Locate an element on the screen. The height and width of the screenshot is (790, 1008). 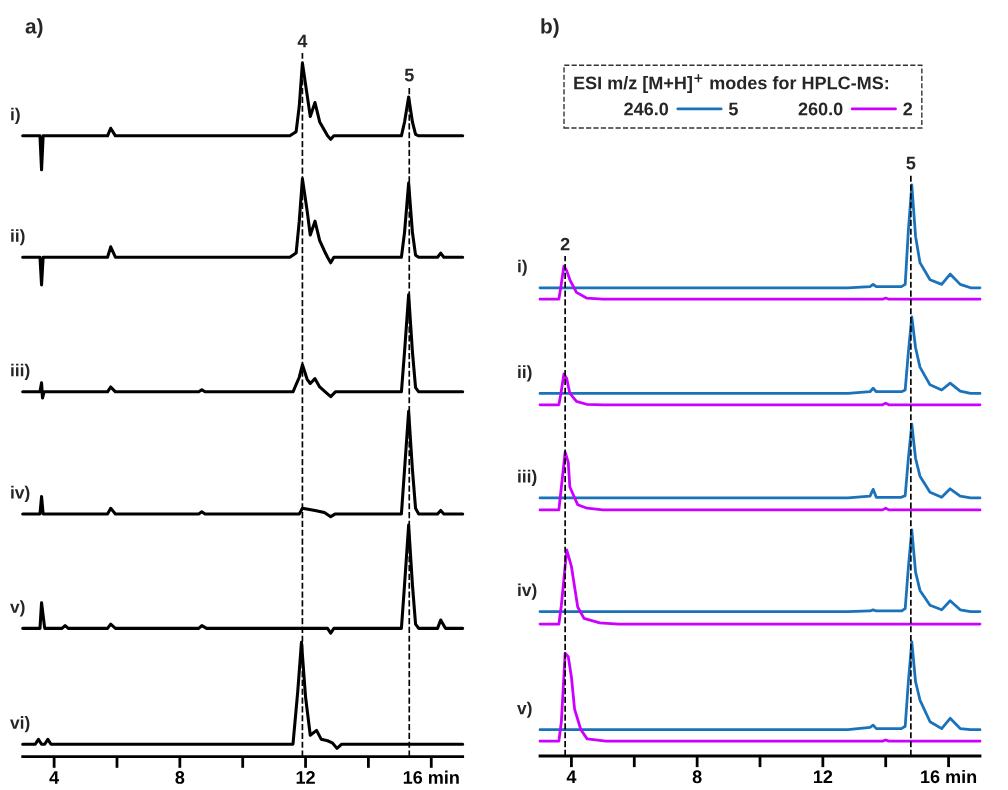
text: ii) is located at coordinates (525, 373).